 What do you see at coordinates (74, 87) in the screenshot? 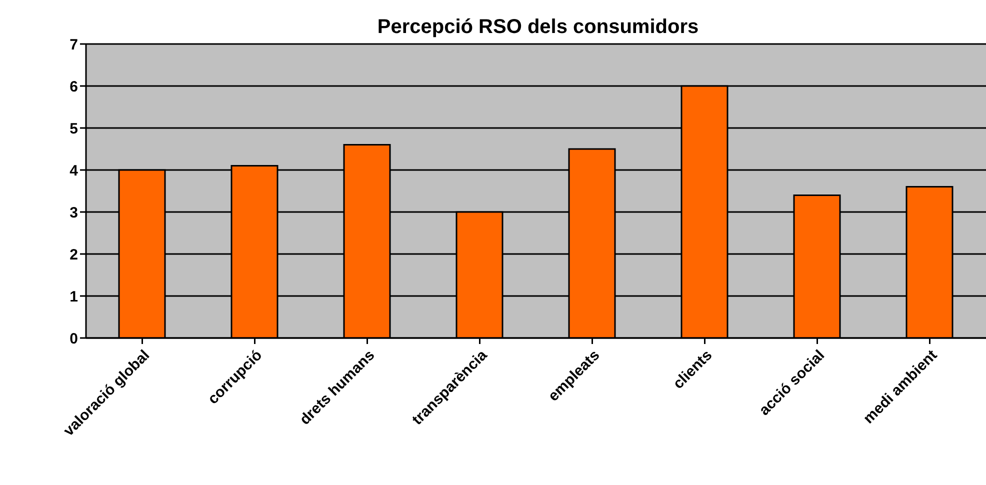
I see `y-tick-label: 6` at bounding box center [74, 87].